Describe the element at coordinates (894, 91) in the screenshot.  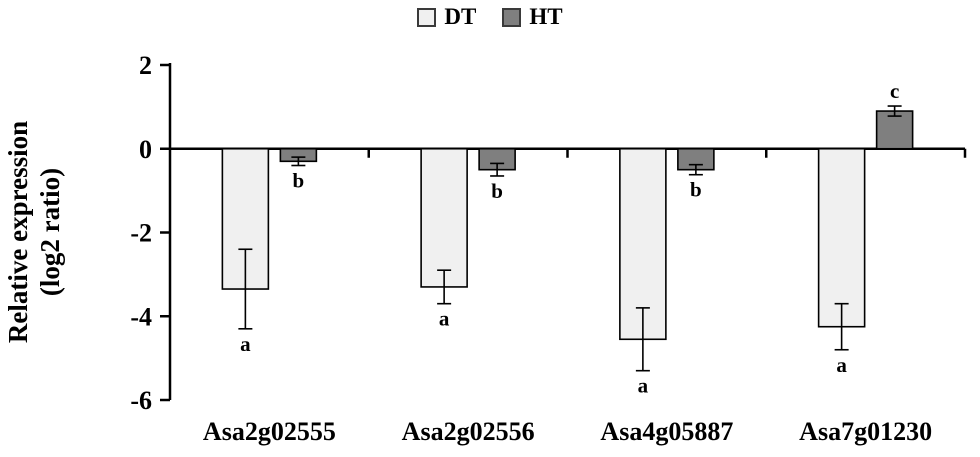
I see `sig-letter: c` at that location.